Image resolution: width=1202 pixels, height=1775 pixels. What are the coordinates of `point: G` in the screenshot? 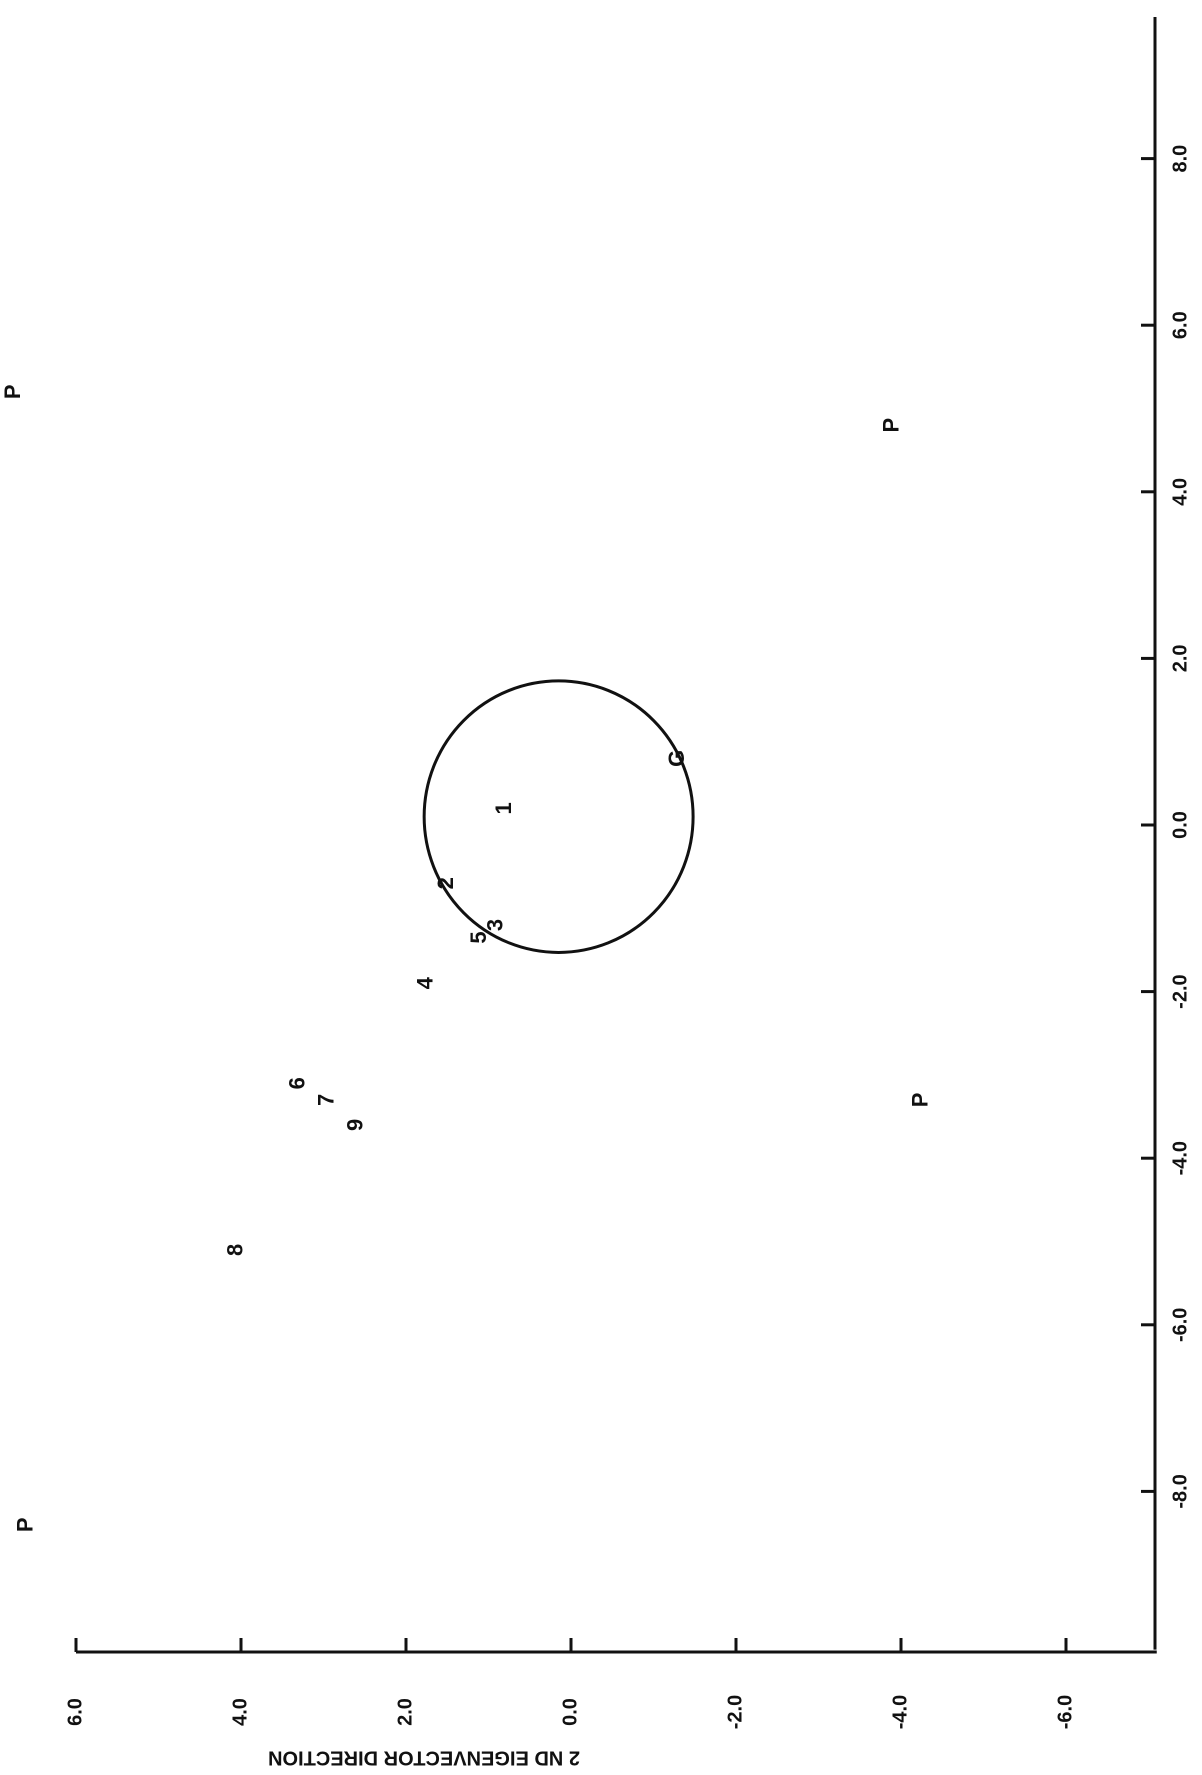 It's located at (676, 758).